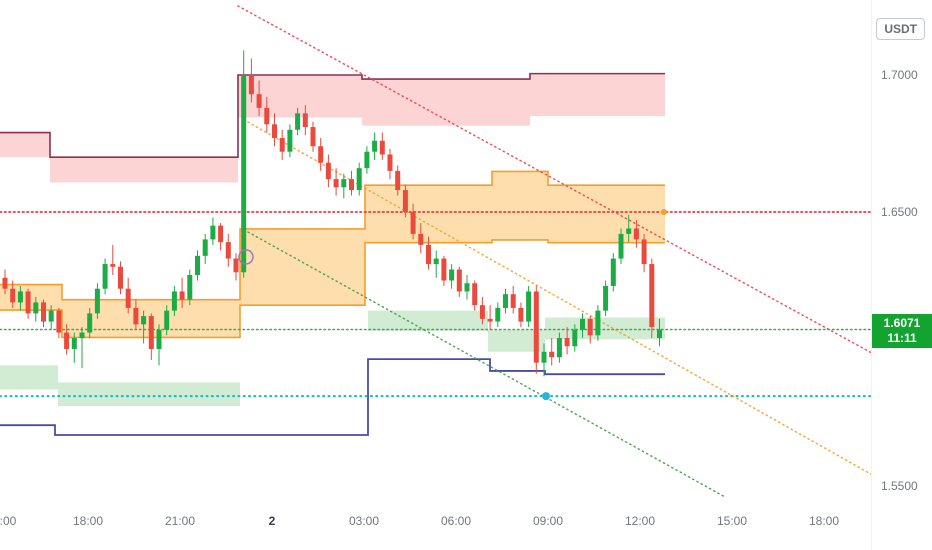  I want to click on support-band-right, so click(516, 331).